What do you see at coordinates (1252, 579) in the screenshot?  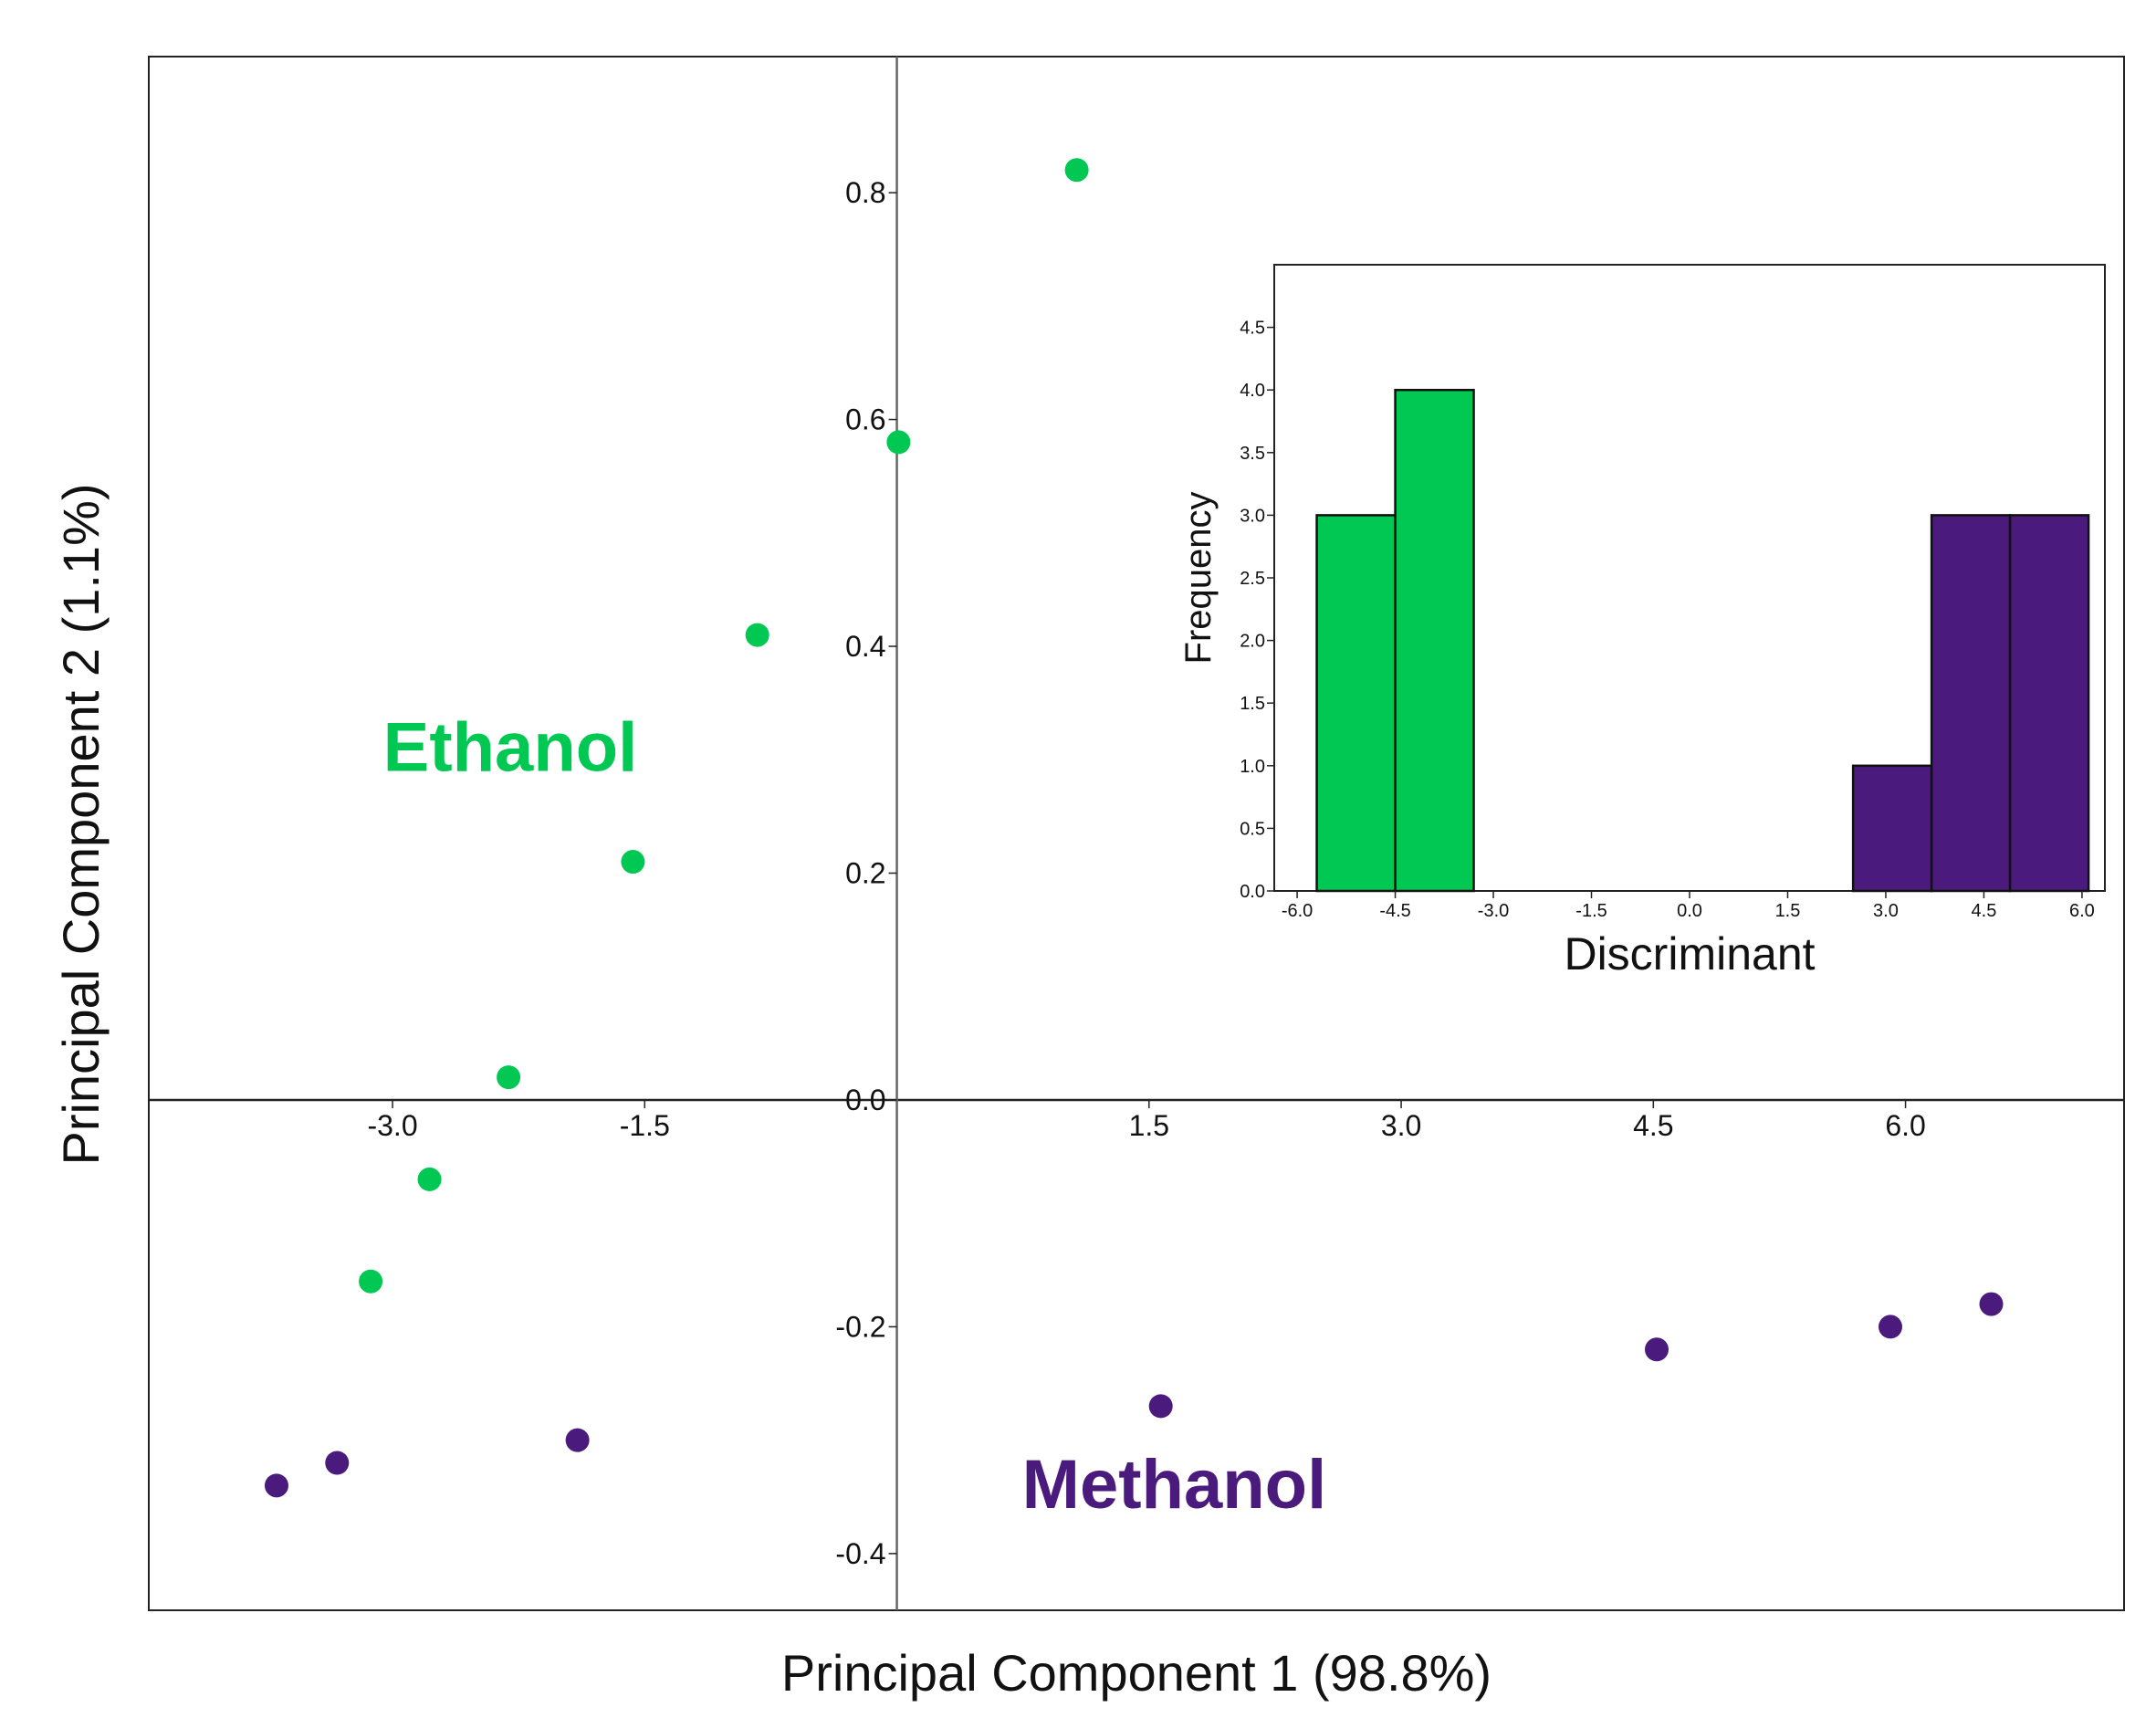 I see `inset-y-tick-label: 2.5` at bounding box center [1252, 579].